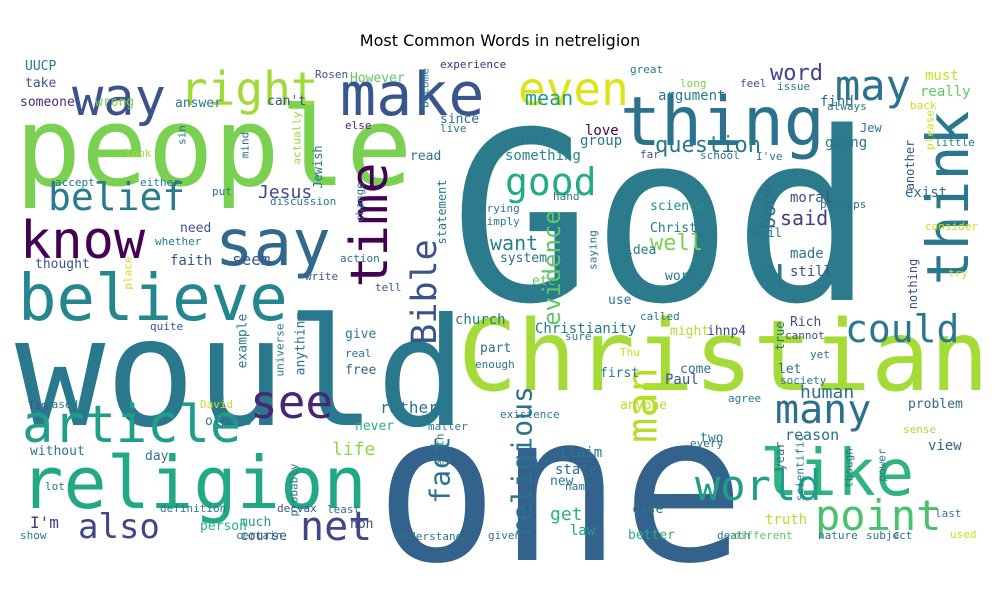  I want to click on word-find: find, so click(837, 102).